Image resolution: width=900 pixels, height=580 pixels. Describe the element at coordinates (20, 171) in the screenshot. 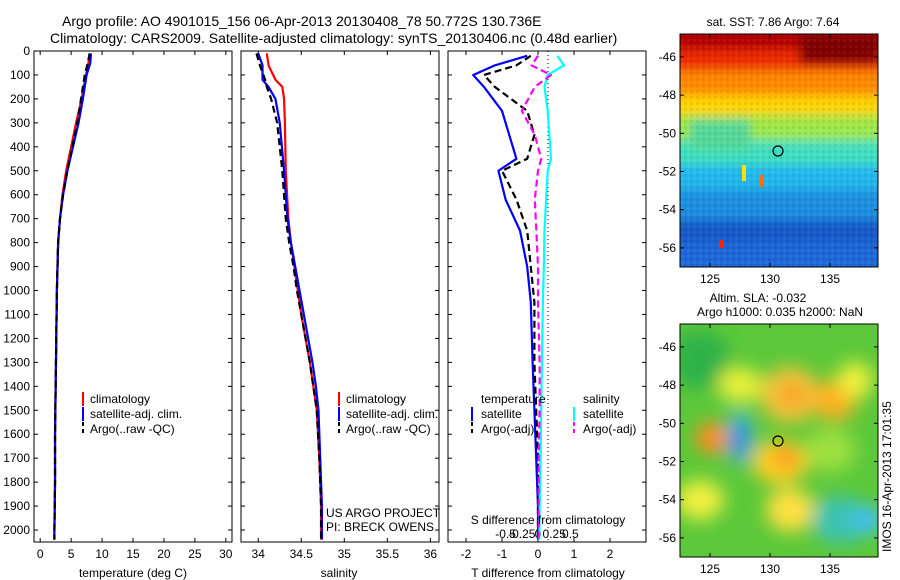

I see `y-tick-label: 500` at that location.